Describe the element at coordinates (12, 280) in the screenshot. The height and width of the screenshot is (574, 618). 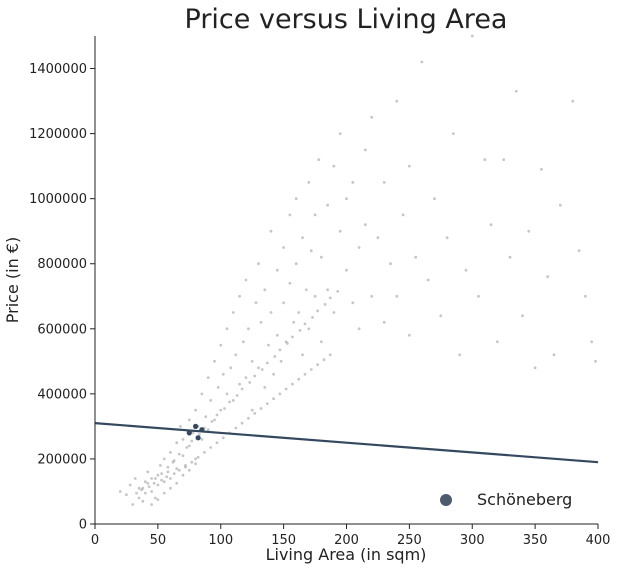
I see `y-axis-label: Price (in €)` at that location.